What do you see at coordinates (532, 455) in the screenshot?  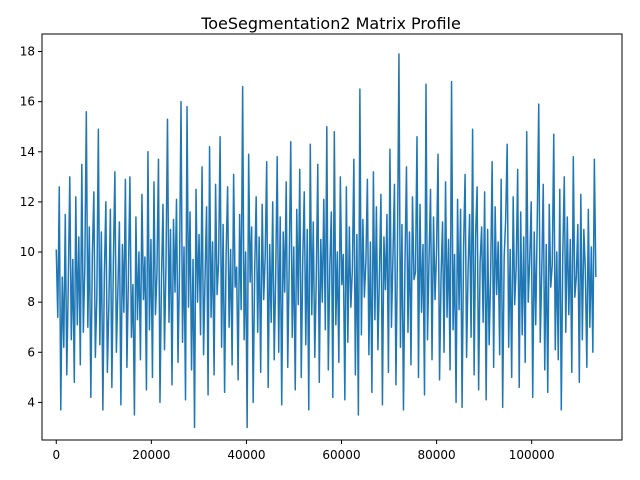 I see `x-tick-label: 100000` at bounding box center [532, 455].